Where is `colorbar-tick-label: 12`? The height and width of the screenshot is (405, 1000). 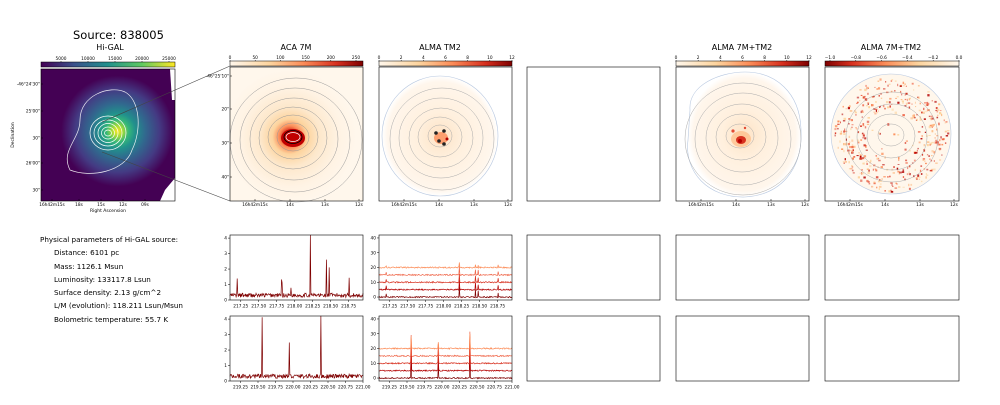
colorbar-tick-label: 12 is located at coordinates (512, 58).